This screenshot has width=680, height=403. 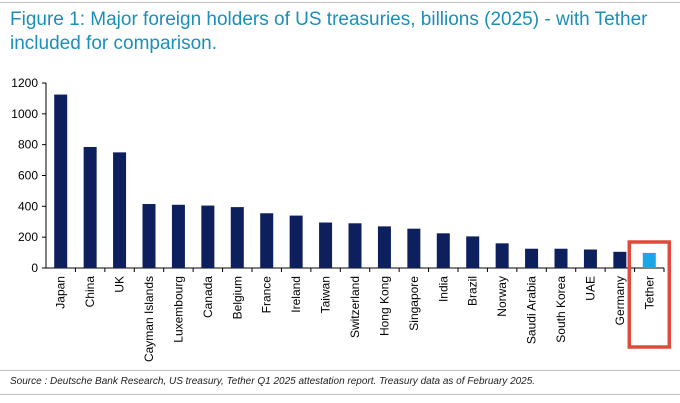 I want to click on bar-france, so click(x=267, y=240).